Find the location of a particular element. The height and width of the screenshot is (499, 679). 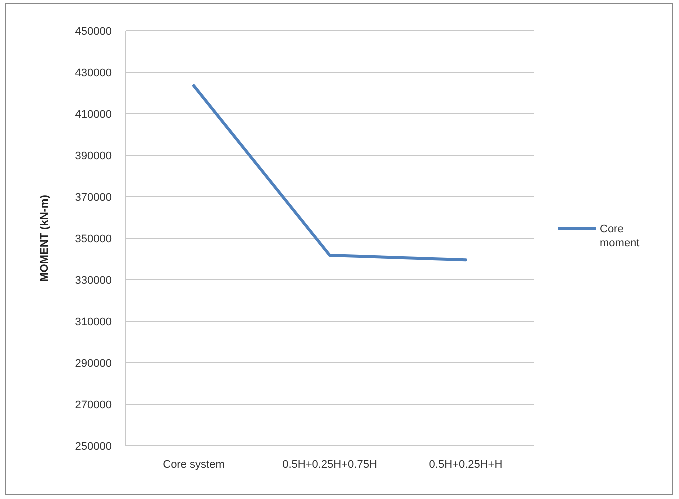

y-tick-label: 250000 is located at coordinates (93, 446).